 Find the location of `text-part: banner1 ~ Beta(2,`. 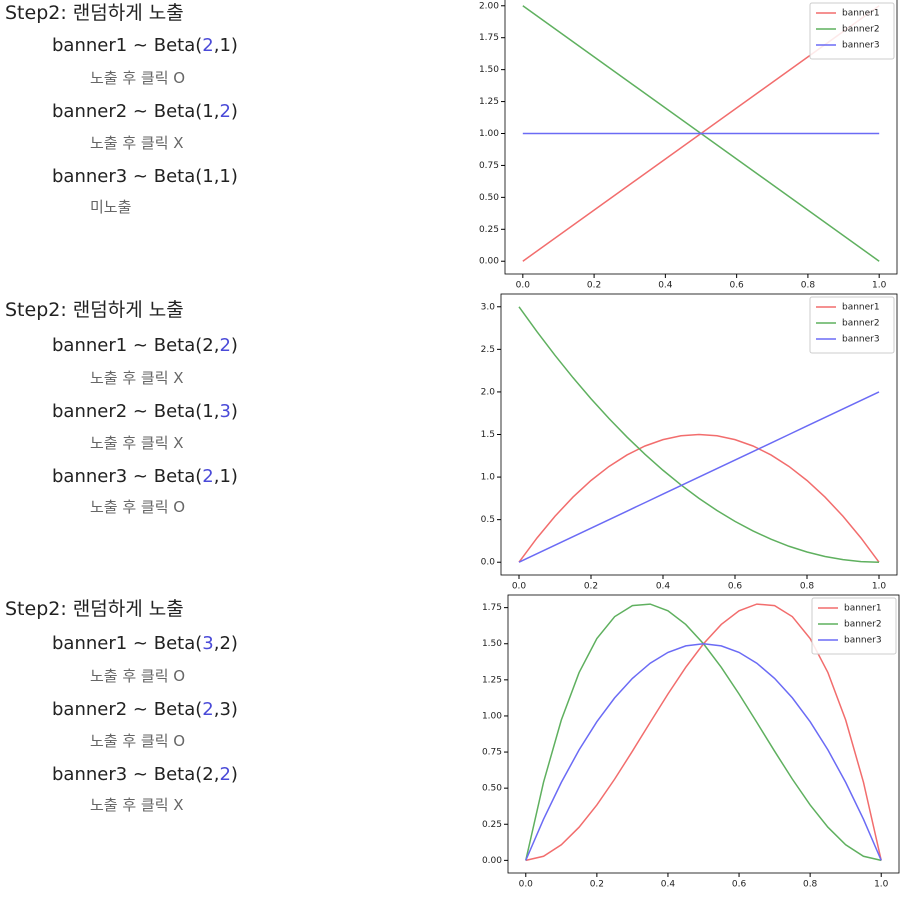

text-part: banner1 ~ Beta(2, is located at coordinates (136, 345).